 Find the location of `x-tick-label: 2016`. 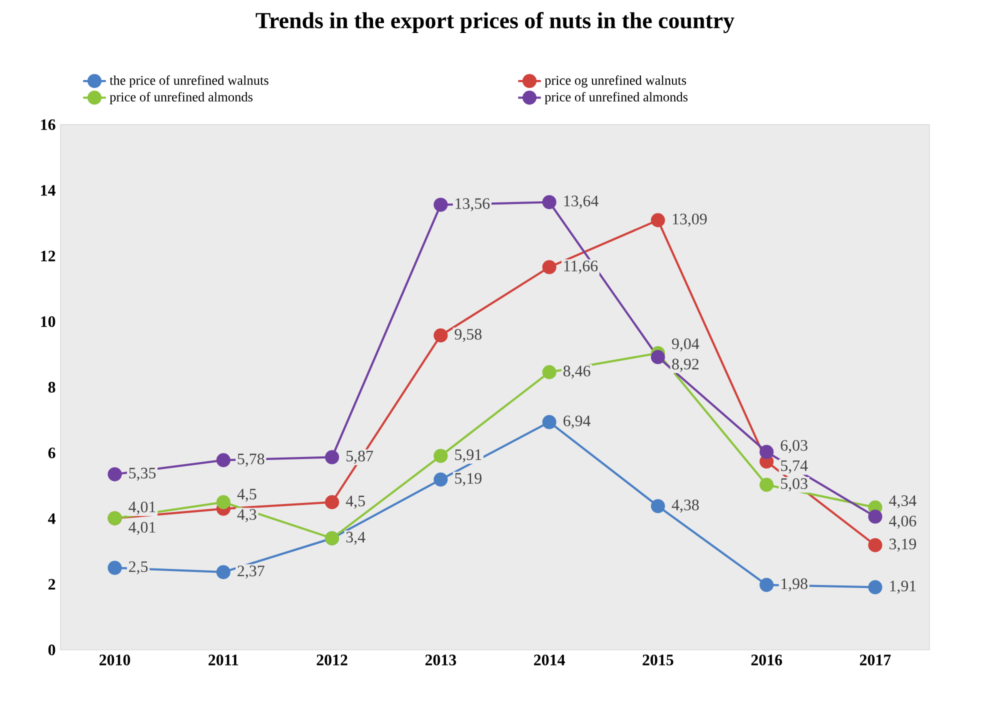

x-tick-label: 2016 is located at coordinates (766, 660).